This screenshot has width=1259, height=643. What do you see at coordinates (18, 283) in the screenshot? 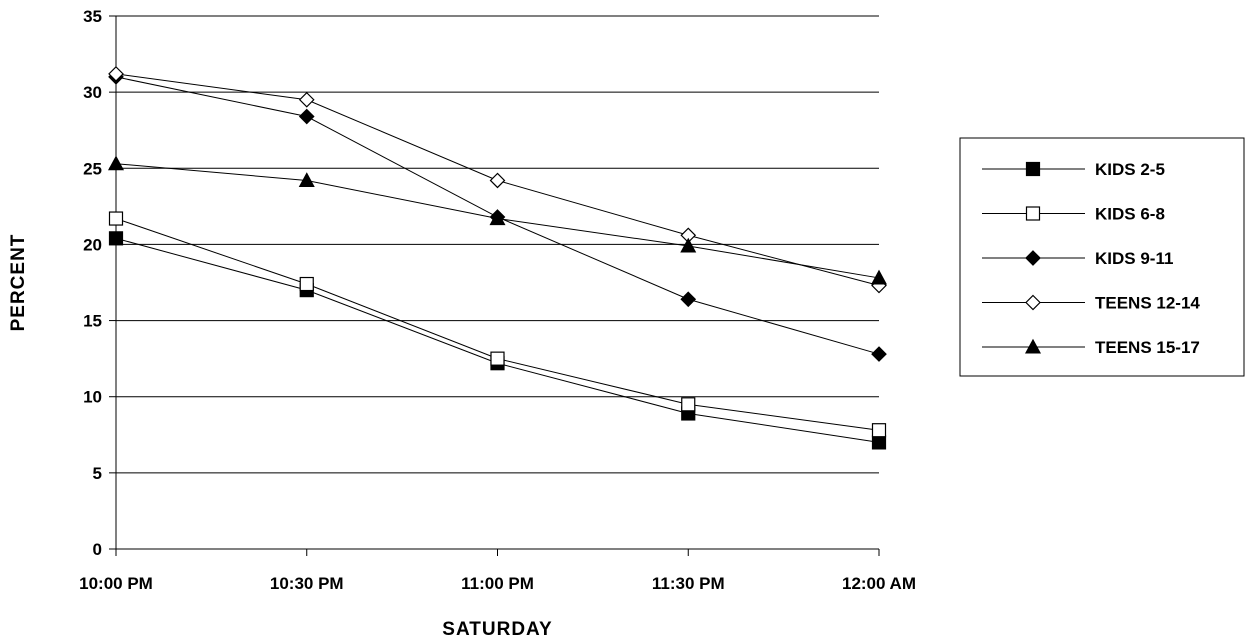
I see `y-axis-title: PERCENT` at bounding box center [18, 283].